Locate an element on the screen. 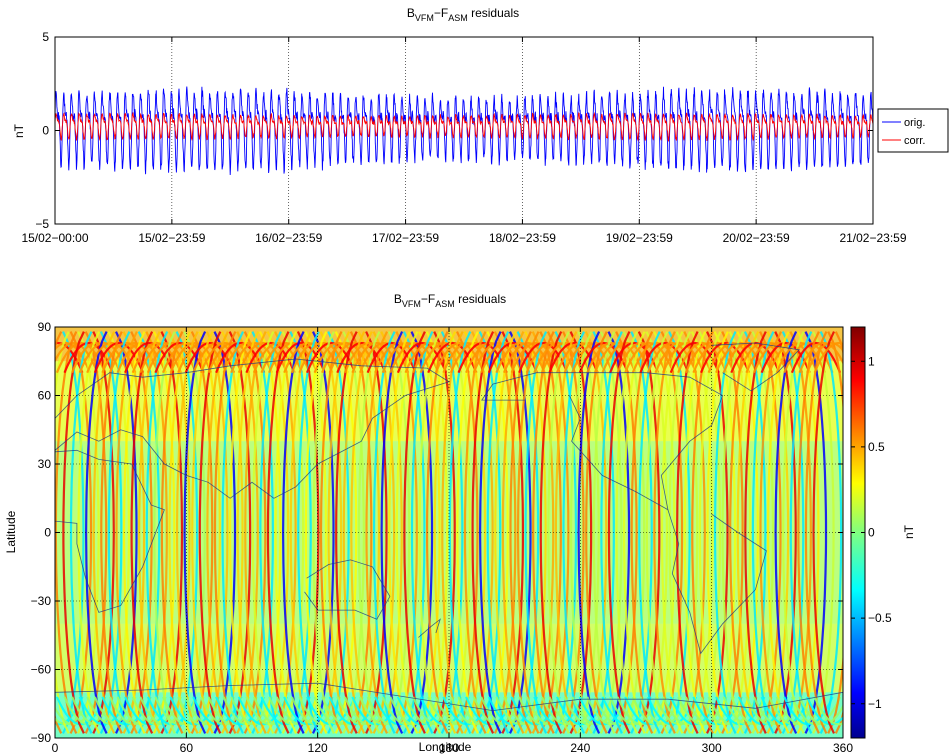  colorbar-tick-label: −0.5 is located at coordinates (880, 618).